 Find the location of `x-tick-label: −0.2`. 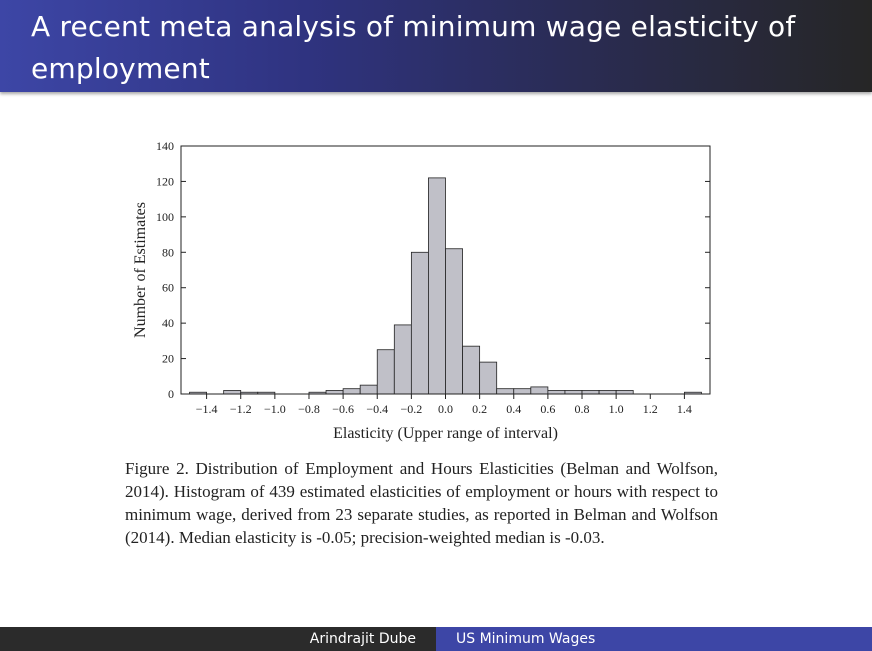

x-tick-label: −0.2 is located at coordinates (411, 409).